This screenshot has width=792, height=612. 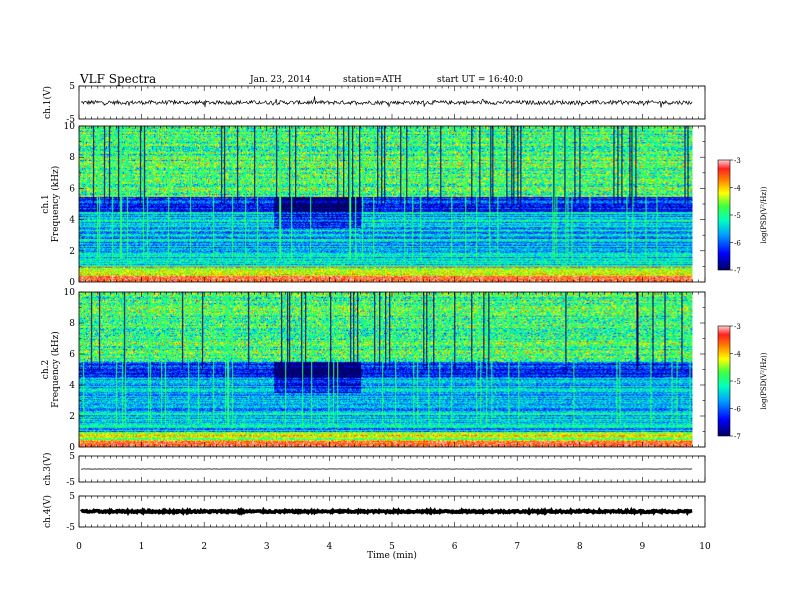 I want to click on panel-label: ch.4(V), so click(x=47, y=511).